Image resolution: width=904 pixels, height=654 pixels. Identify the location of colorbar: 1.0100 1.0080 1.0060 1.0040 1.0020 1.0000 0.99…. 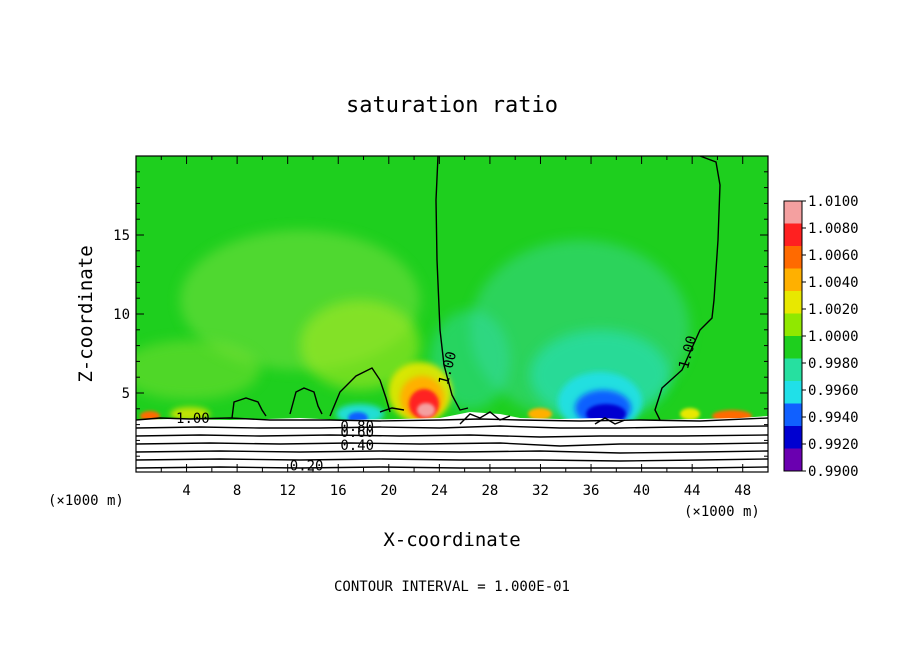
(821, 337).